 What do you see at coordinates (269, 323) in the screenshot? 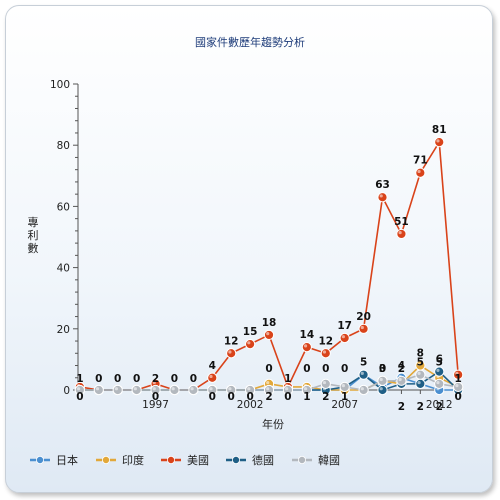
I see `data-label: 18` at bounding box center [269, 323].